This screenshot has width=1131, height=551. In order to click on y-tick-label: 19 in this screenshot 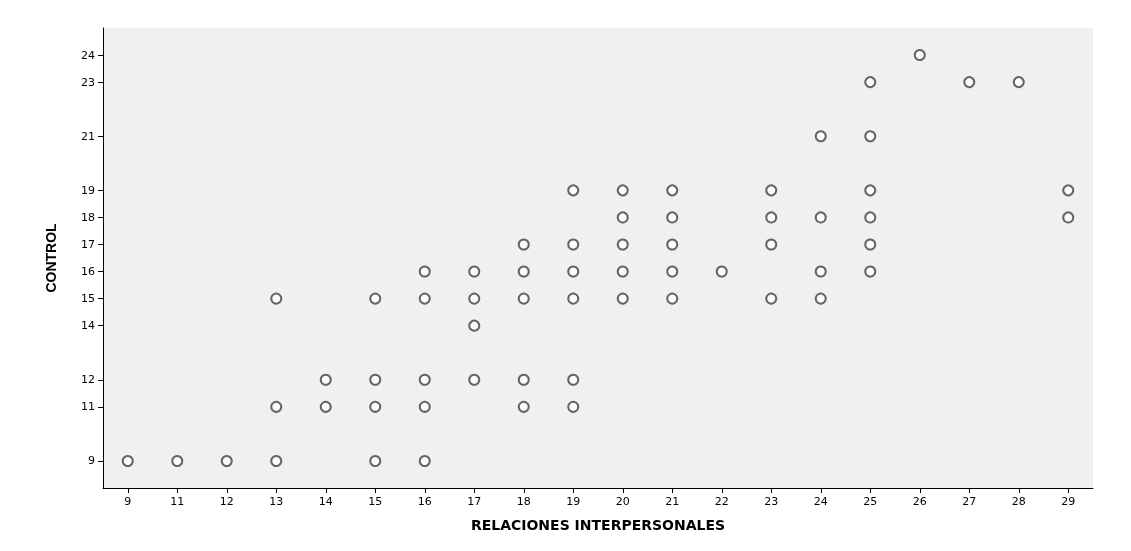, I will do `click(88, 190)`.